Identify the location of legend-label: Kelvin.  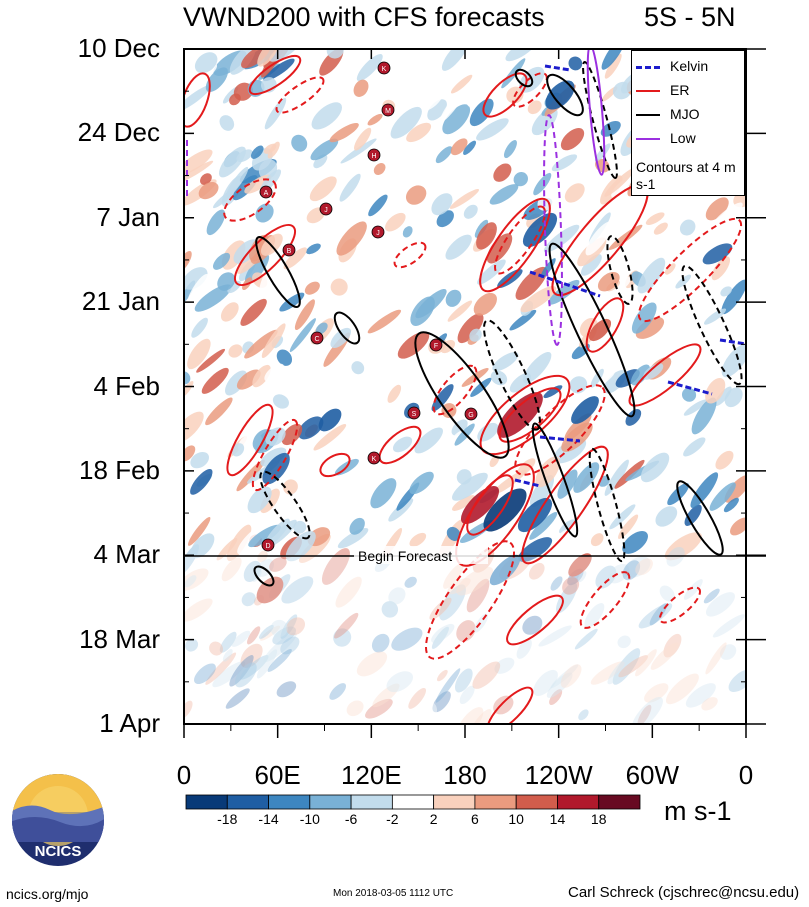
(689, 66).